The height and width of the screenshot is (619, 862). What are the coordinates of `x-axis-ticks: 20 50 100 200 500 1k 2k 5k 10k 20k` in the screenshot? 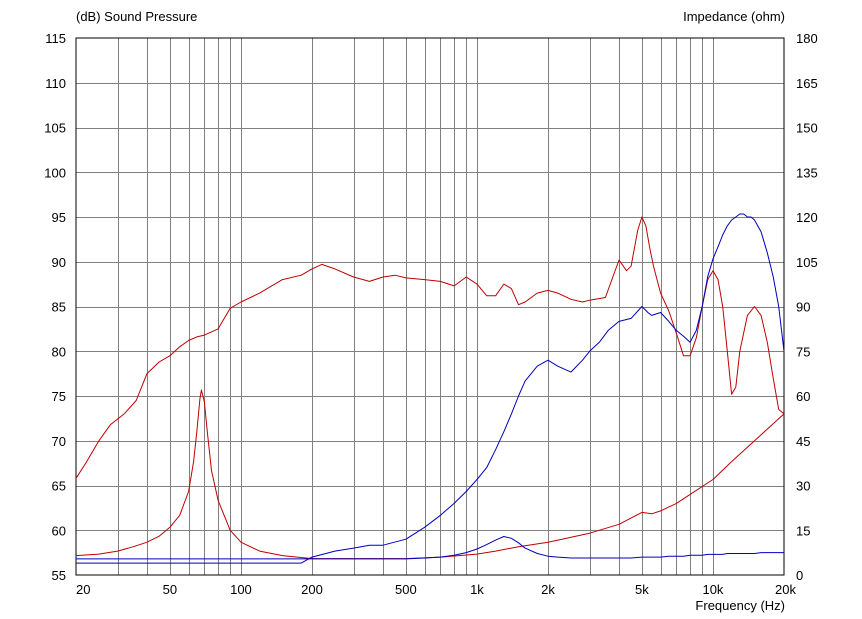 It's located at (436, 589).